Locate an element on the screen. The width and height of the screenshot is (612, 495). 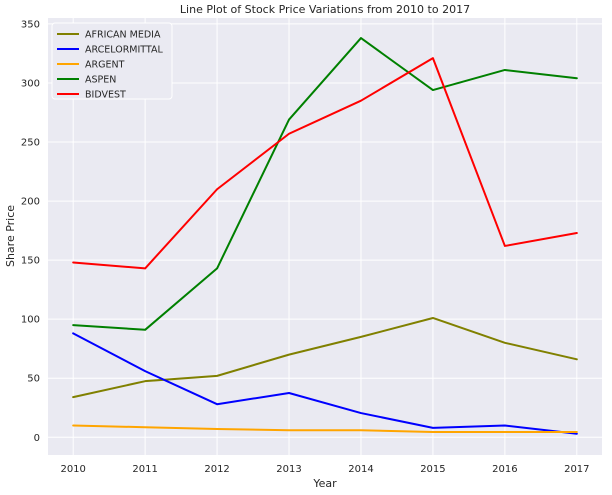
y-tick-label: 300 is located at coordinates (30, 83).